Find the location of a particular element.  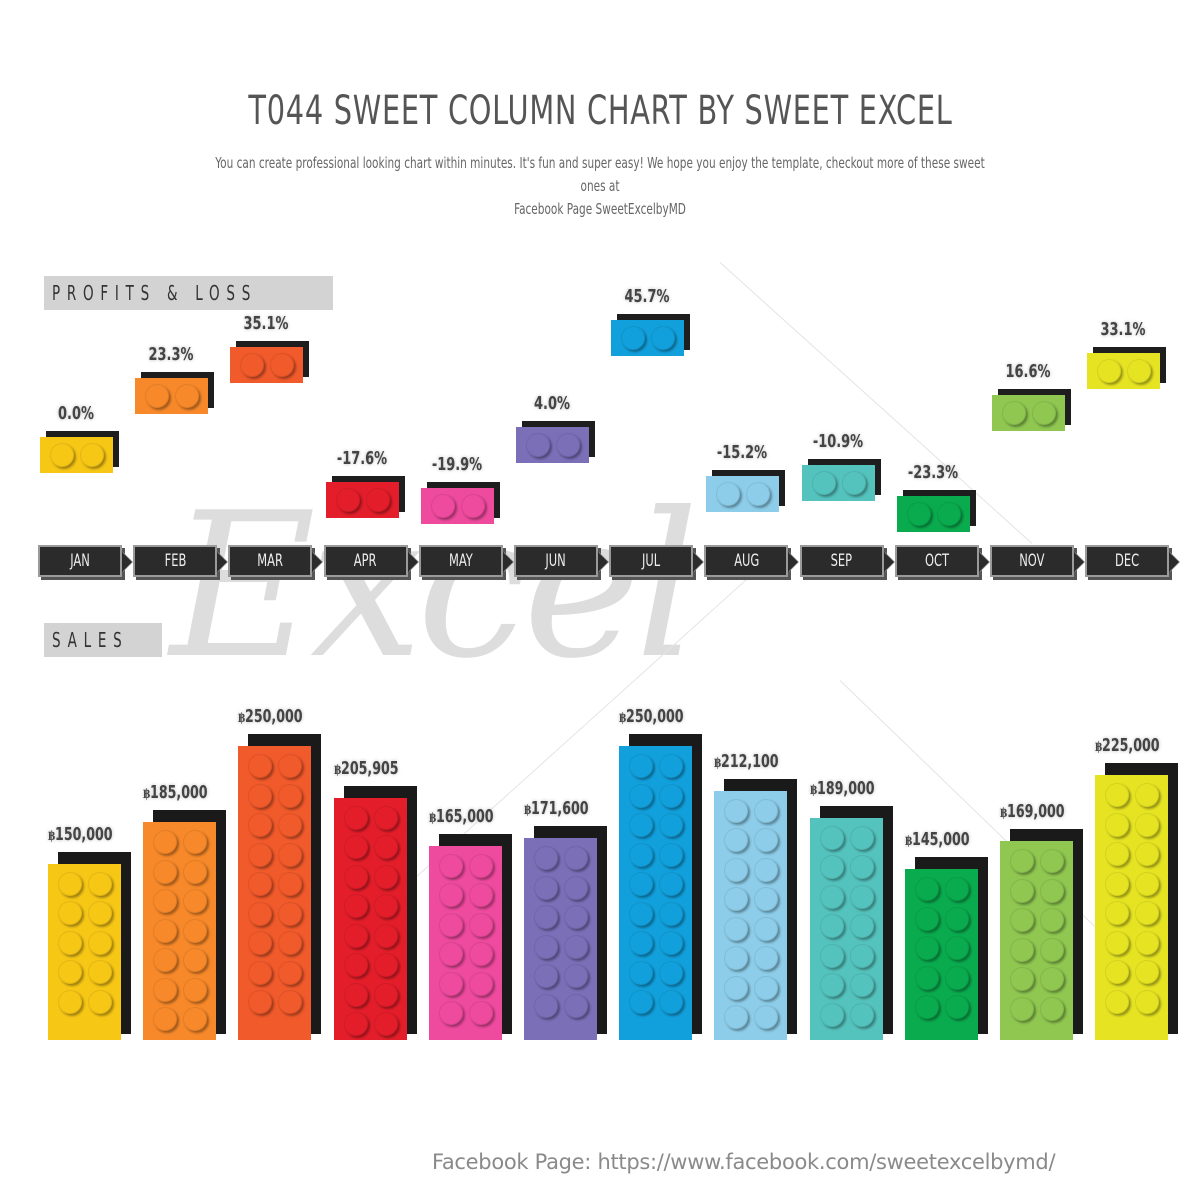

profit-brick-nov is located at coordinates (1031, 409).